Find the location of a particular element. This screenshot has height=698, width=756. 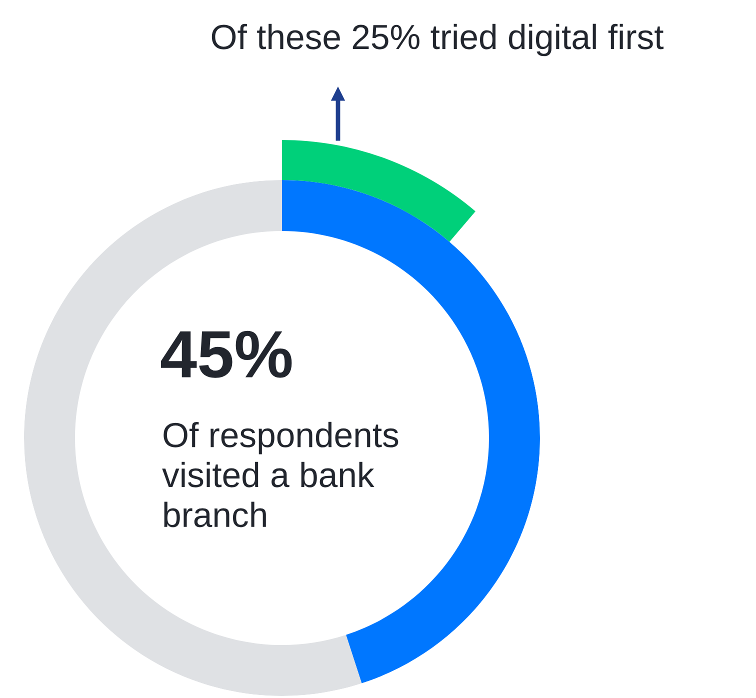

text: 45% is located at coordinates (226, 354).